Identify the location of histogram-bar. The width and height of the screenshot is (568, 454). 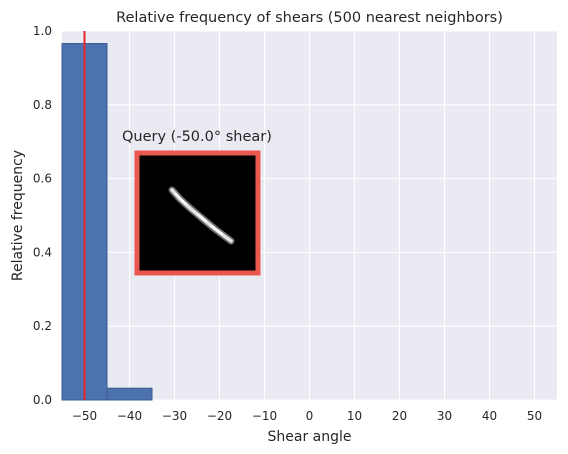
(129, 394).